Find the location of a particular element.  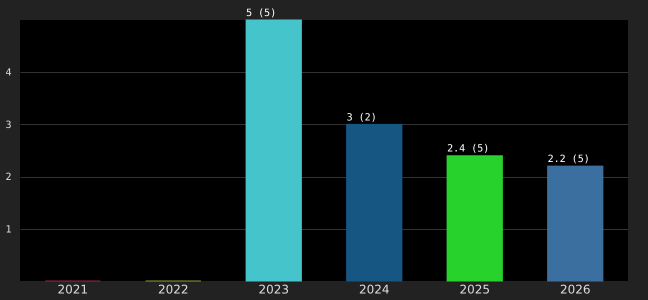

x-tick-label: 2023 is located at coordinates (274, 289).